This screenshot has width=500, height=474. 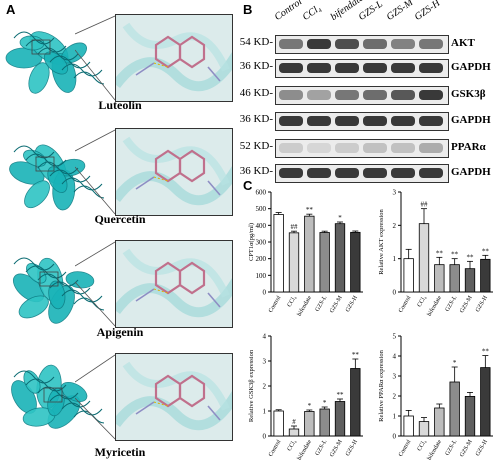 What do you see at coordinates (261, 193) in the screenshot?
I see `y-tick-label: 600` at bounding box center [261, 193].